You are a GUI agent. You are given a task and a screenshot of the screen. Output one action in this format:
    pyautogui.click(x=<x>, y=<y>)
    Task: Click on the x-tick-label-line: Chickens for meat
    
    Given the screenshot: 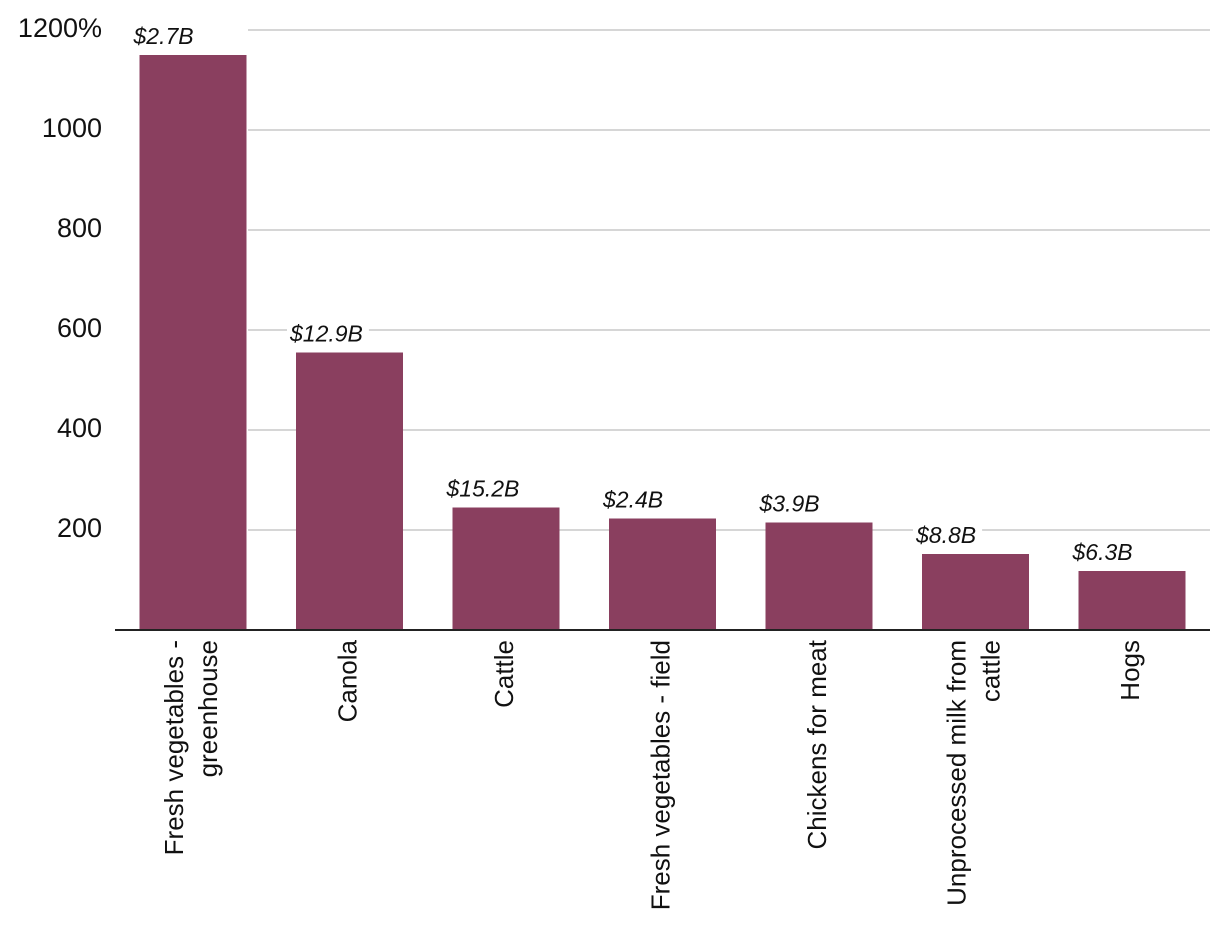 What is the action you would take?
    pyautogui.click(x=817, y=744)
    